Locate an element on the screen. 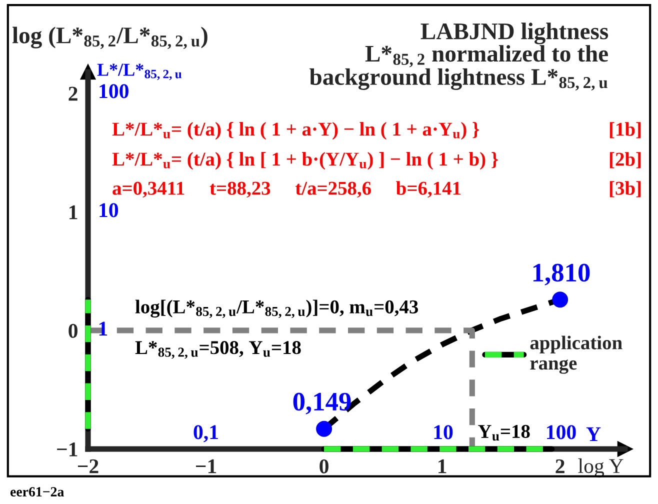 The width and height of the screenshot is (658, 504). x-tick-label: 1 is located at coordinates (442, 466).